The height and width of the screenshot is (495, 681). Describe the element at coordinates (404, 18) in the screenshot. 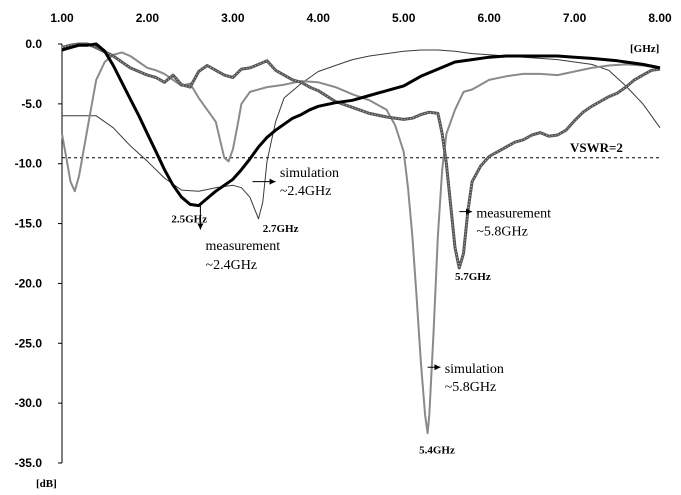

I see `x-tick-label: 5.00` at that location.